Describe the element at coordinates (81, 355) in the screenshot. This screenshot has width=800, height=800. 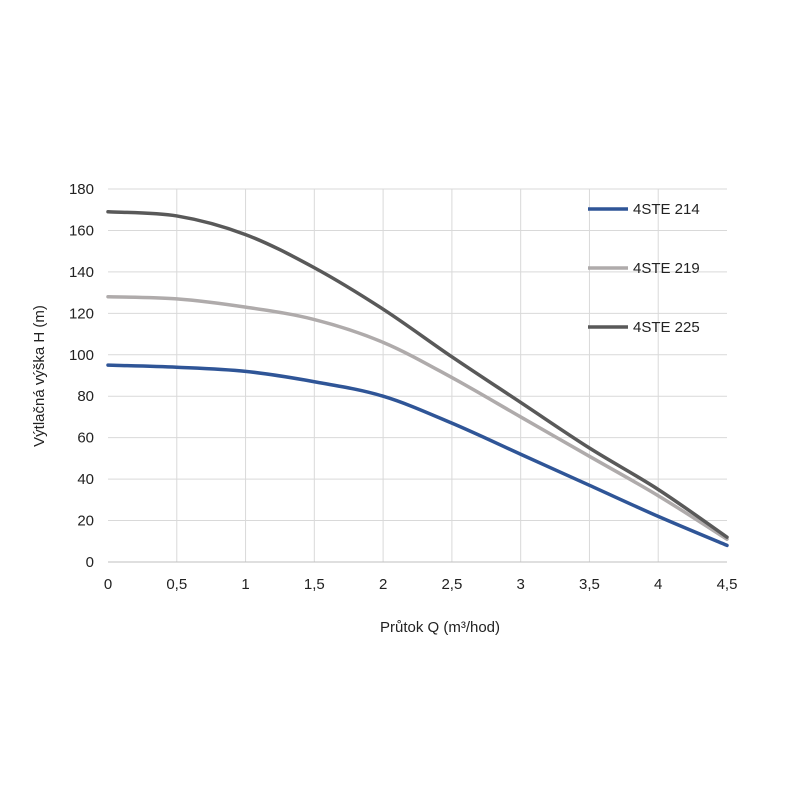
I see `y-tick-label: 100` at that location.